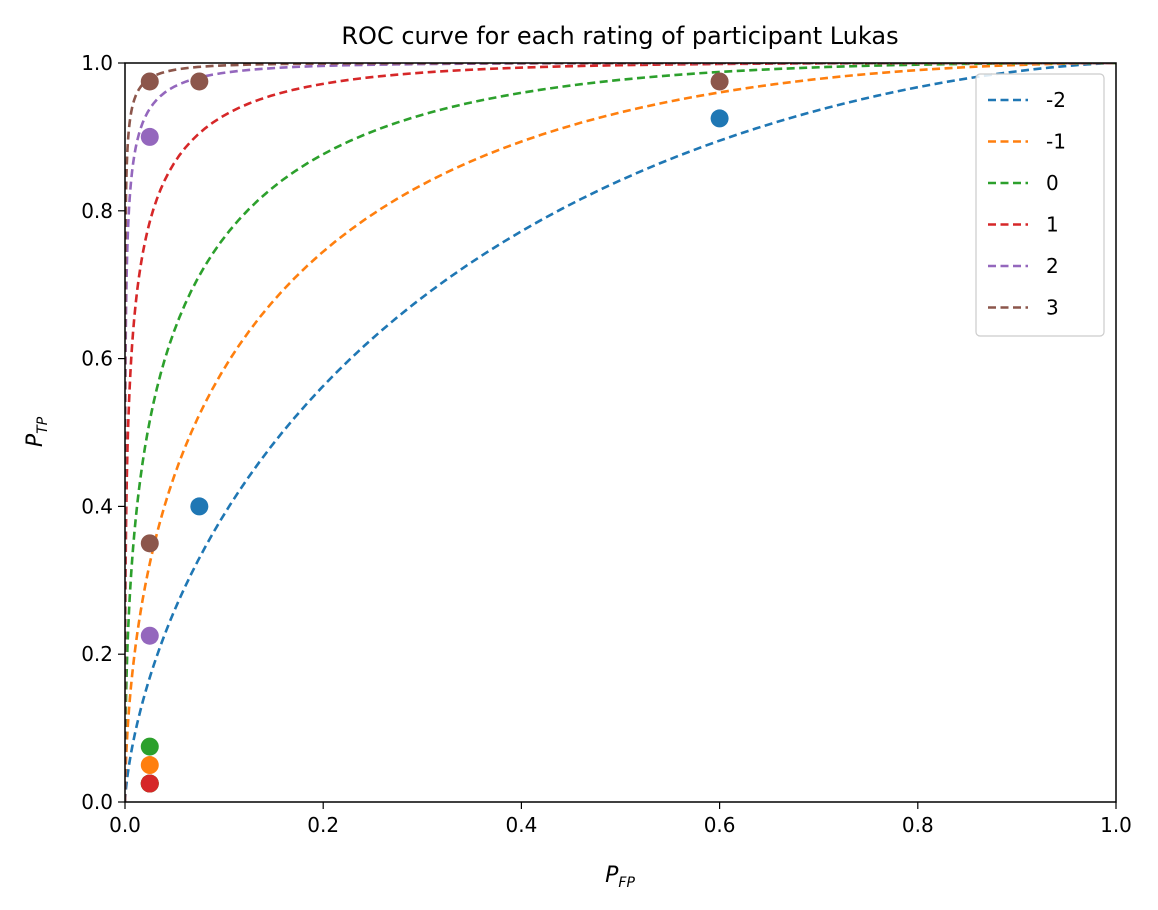 The height and width of the screenshot is (910, 1158). Describe the element at coordinates (1052, 225) in the screenshot. I see `legend-label-1: 1` at that location.